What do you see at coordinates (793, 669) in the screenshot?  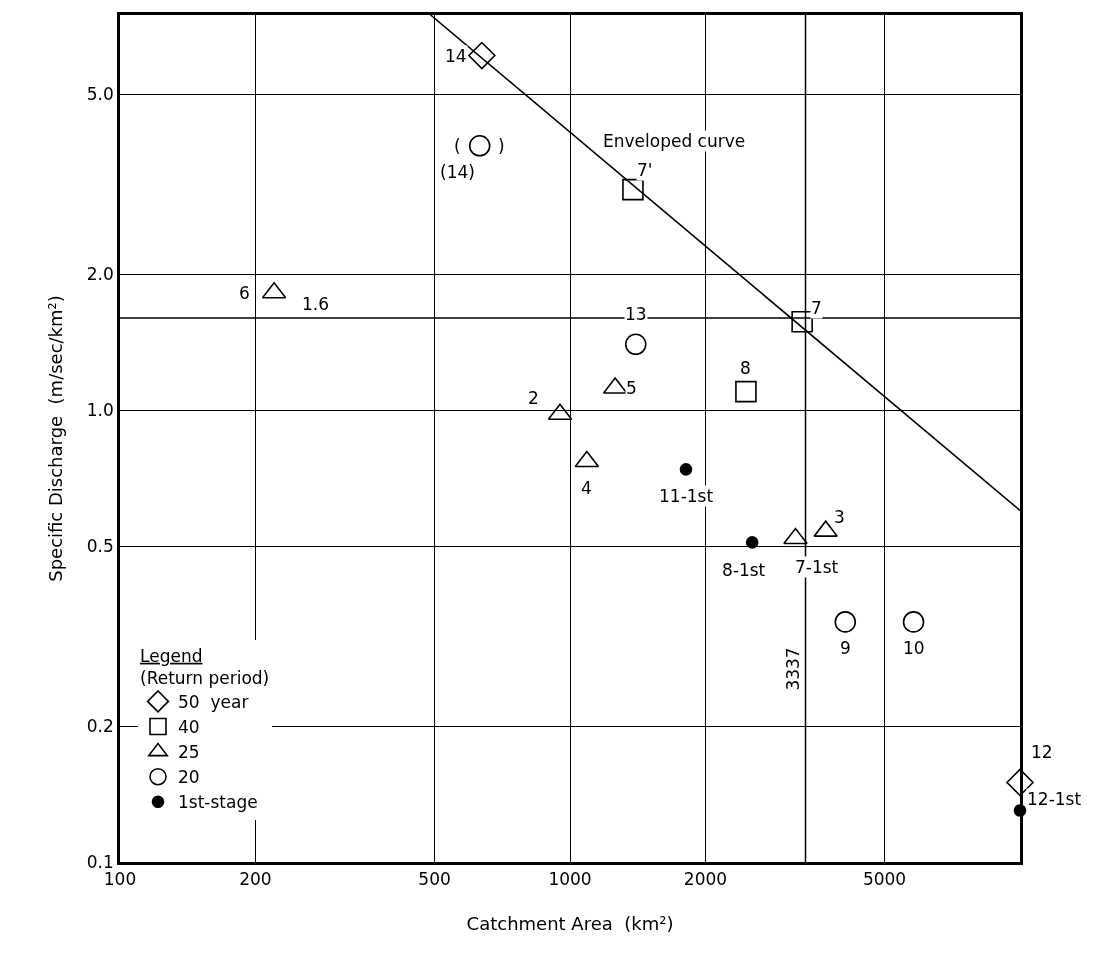 I see `ref-line-label: 3337` at bounding box center [793, 669].